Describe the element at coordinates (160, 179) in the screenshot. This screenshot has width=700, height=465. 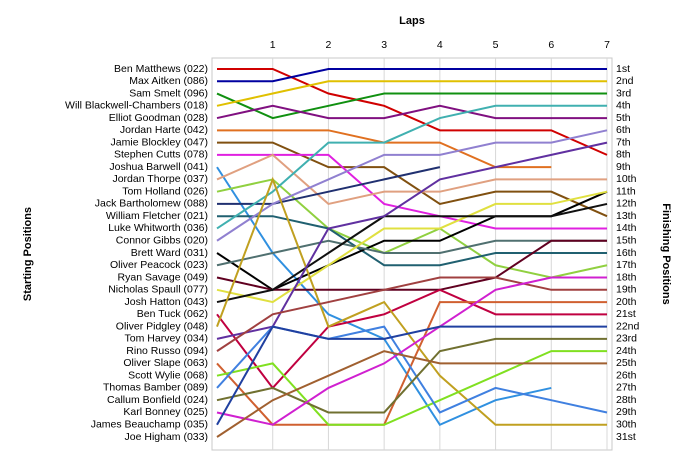
I see `driver-name: Jordan Thorpe (037)` at that location.